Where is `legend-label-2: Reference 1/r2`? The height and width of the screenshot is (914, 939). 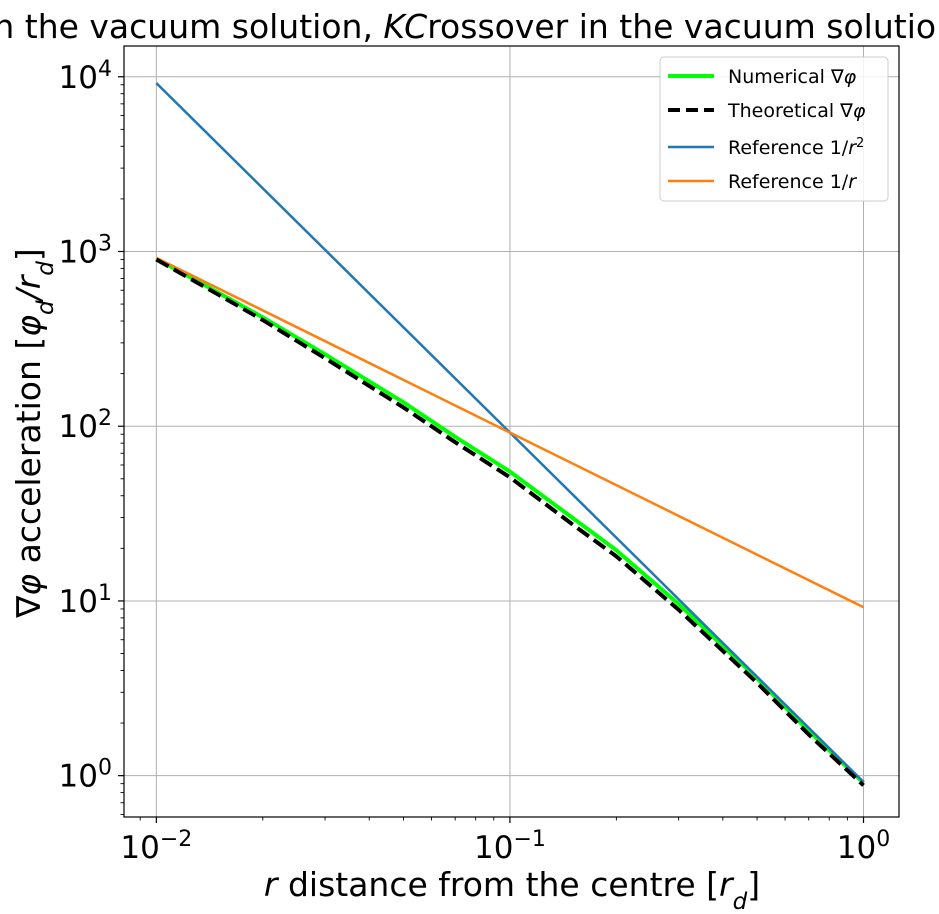
legend-label-2: Reference 1/r2 is located at coordinates (796, 148).